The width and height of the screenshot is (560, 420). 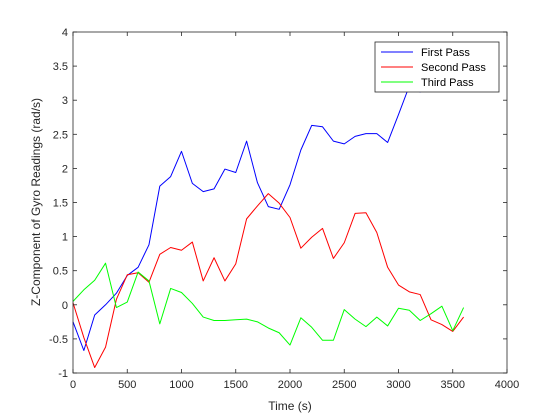 I want to click on x-tick-label: 3500, so click(x=453, y=385).